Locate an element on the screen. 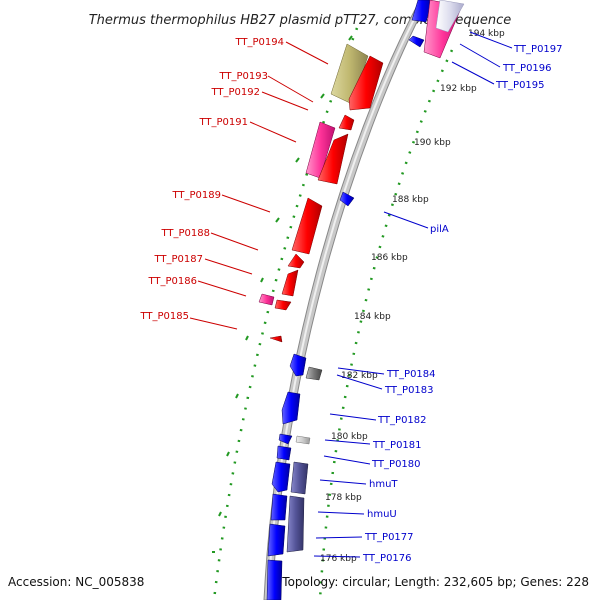 The image size is (600, 600). gene-TT_P0196-cap is located at coordinates (416, 41).